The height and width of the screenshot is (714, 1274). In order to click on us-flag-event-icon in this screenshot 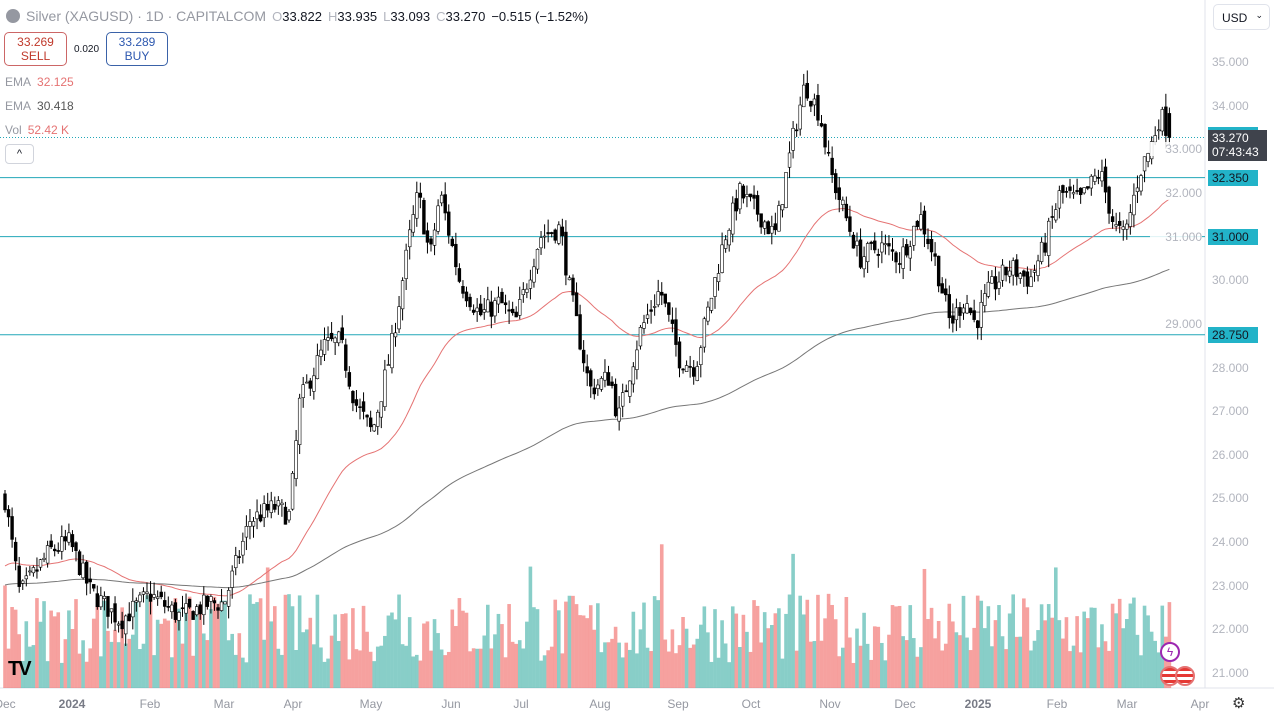, I will do `click(1185, 676)`.